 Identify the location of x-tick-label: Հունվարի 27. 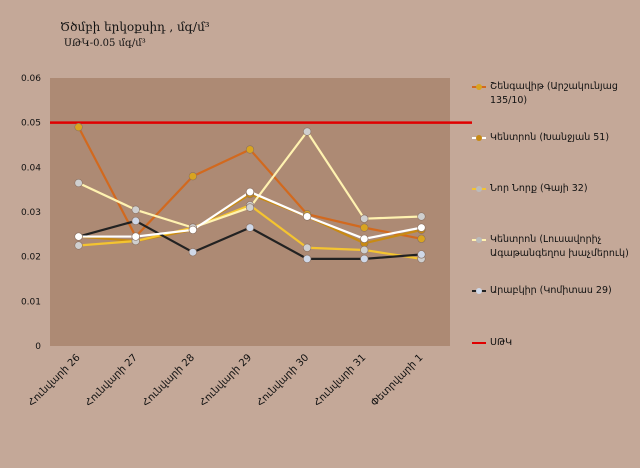
(111, 380).